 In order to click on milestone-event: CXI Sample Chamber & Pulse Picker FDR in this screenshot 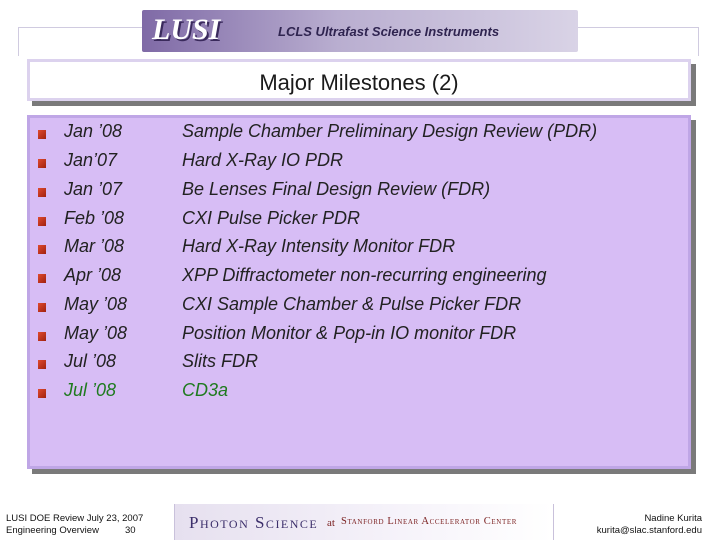, I will do `click(352, 304)`.